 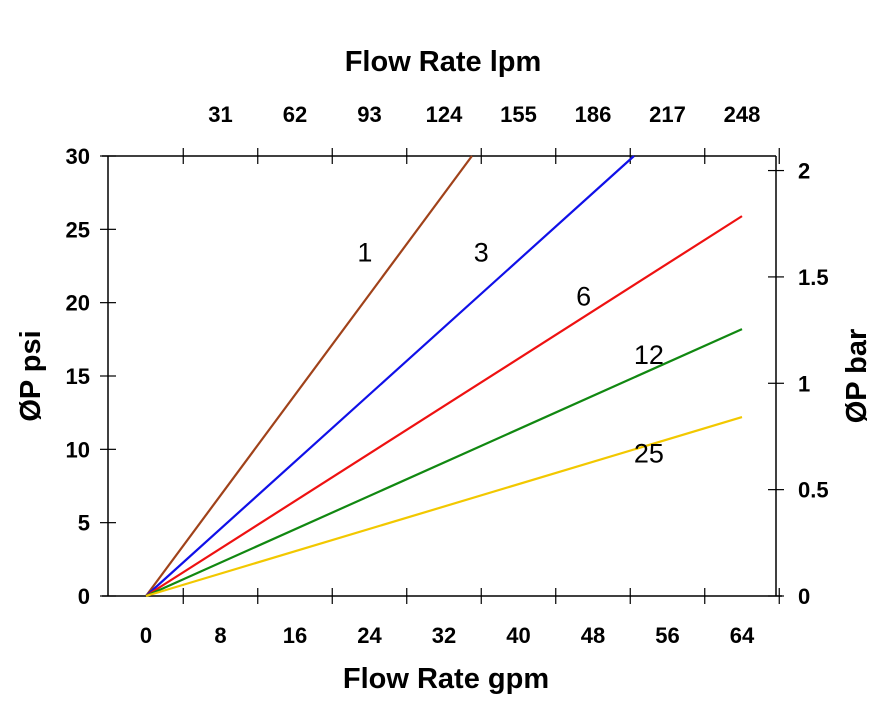 I want to click on y-tick-label: 0, so click(x=84, y=596).